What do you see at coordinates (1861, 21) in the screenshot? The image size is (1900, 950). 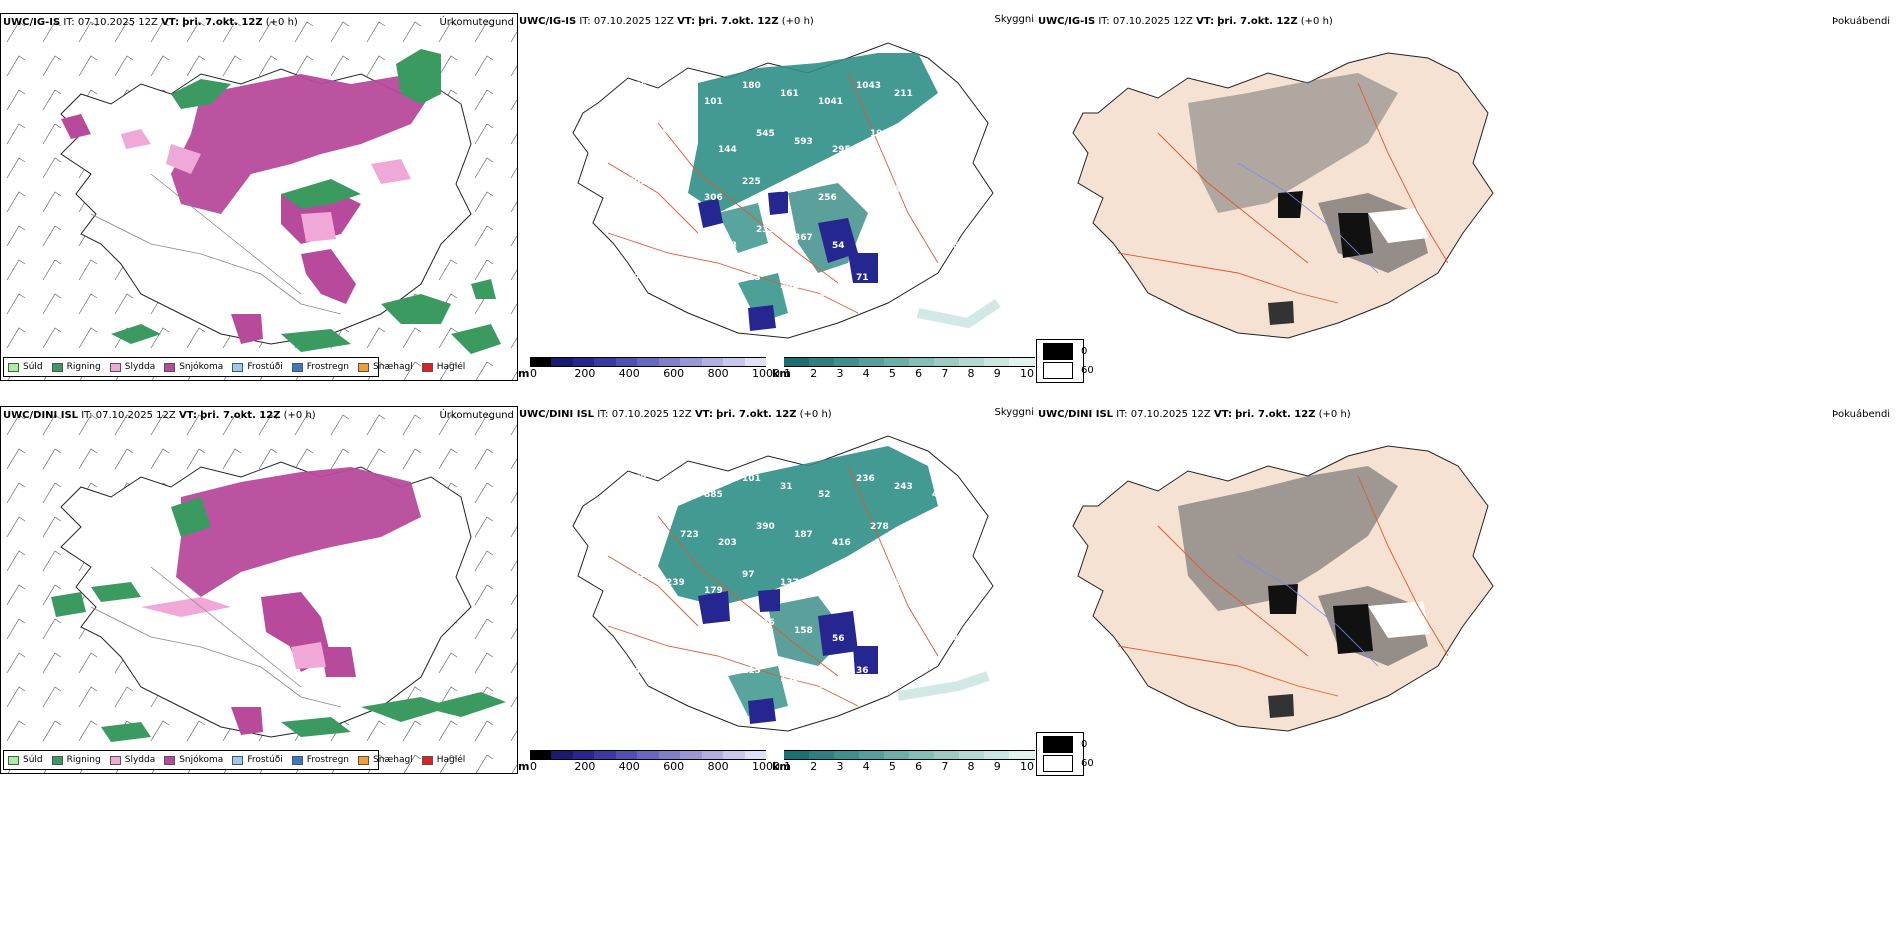 I see `fog-type-label-1: Þokuábendi` at bounding box center [1861, 21].